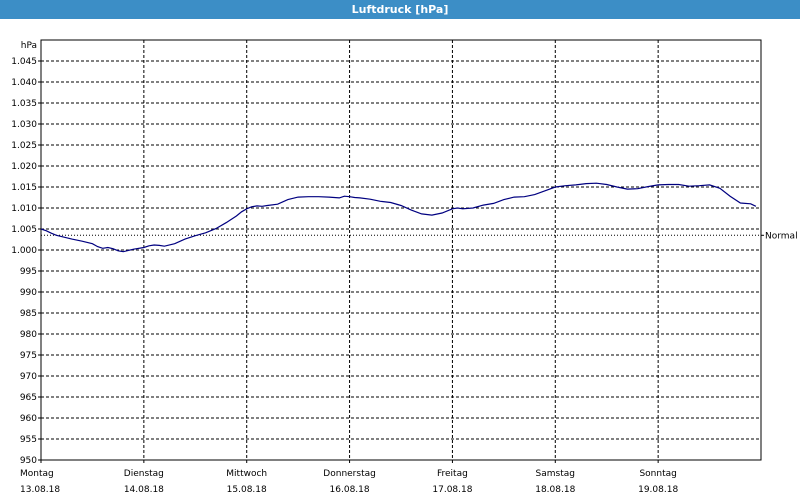 The image size is (800, 500). Describe the element at coordinates (781, 236) in the screenshot. I see `reference-line-label: Normal` at that location.